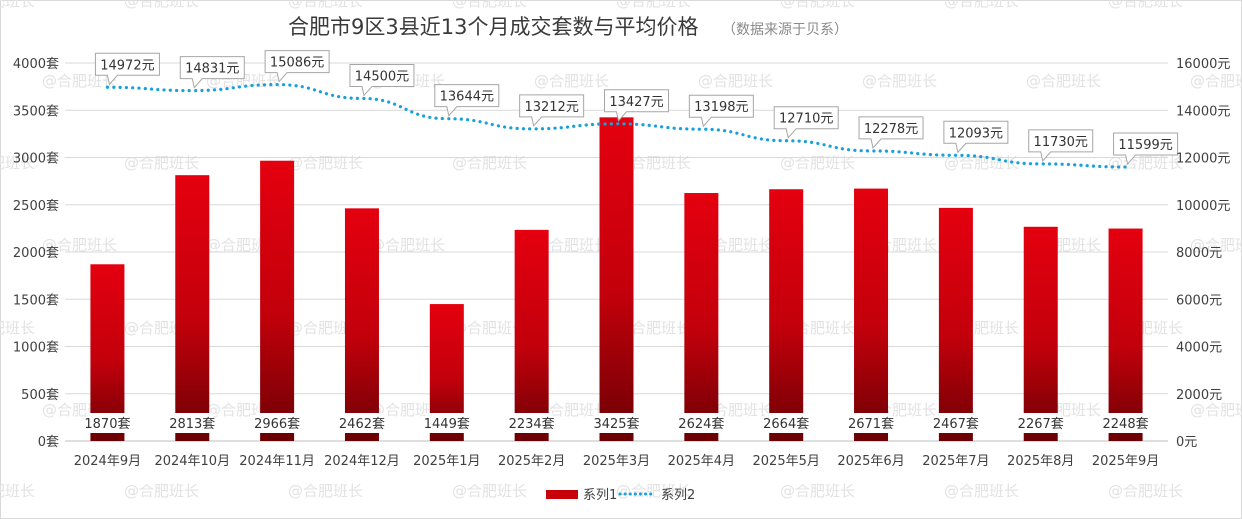 Image resolution: width=1242 pixels, height=519 pixels. Describe the element at coordinates (36, 206) in the screenshot. I see `y-left-tick-label: 2500套` at that location.